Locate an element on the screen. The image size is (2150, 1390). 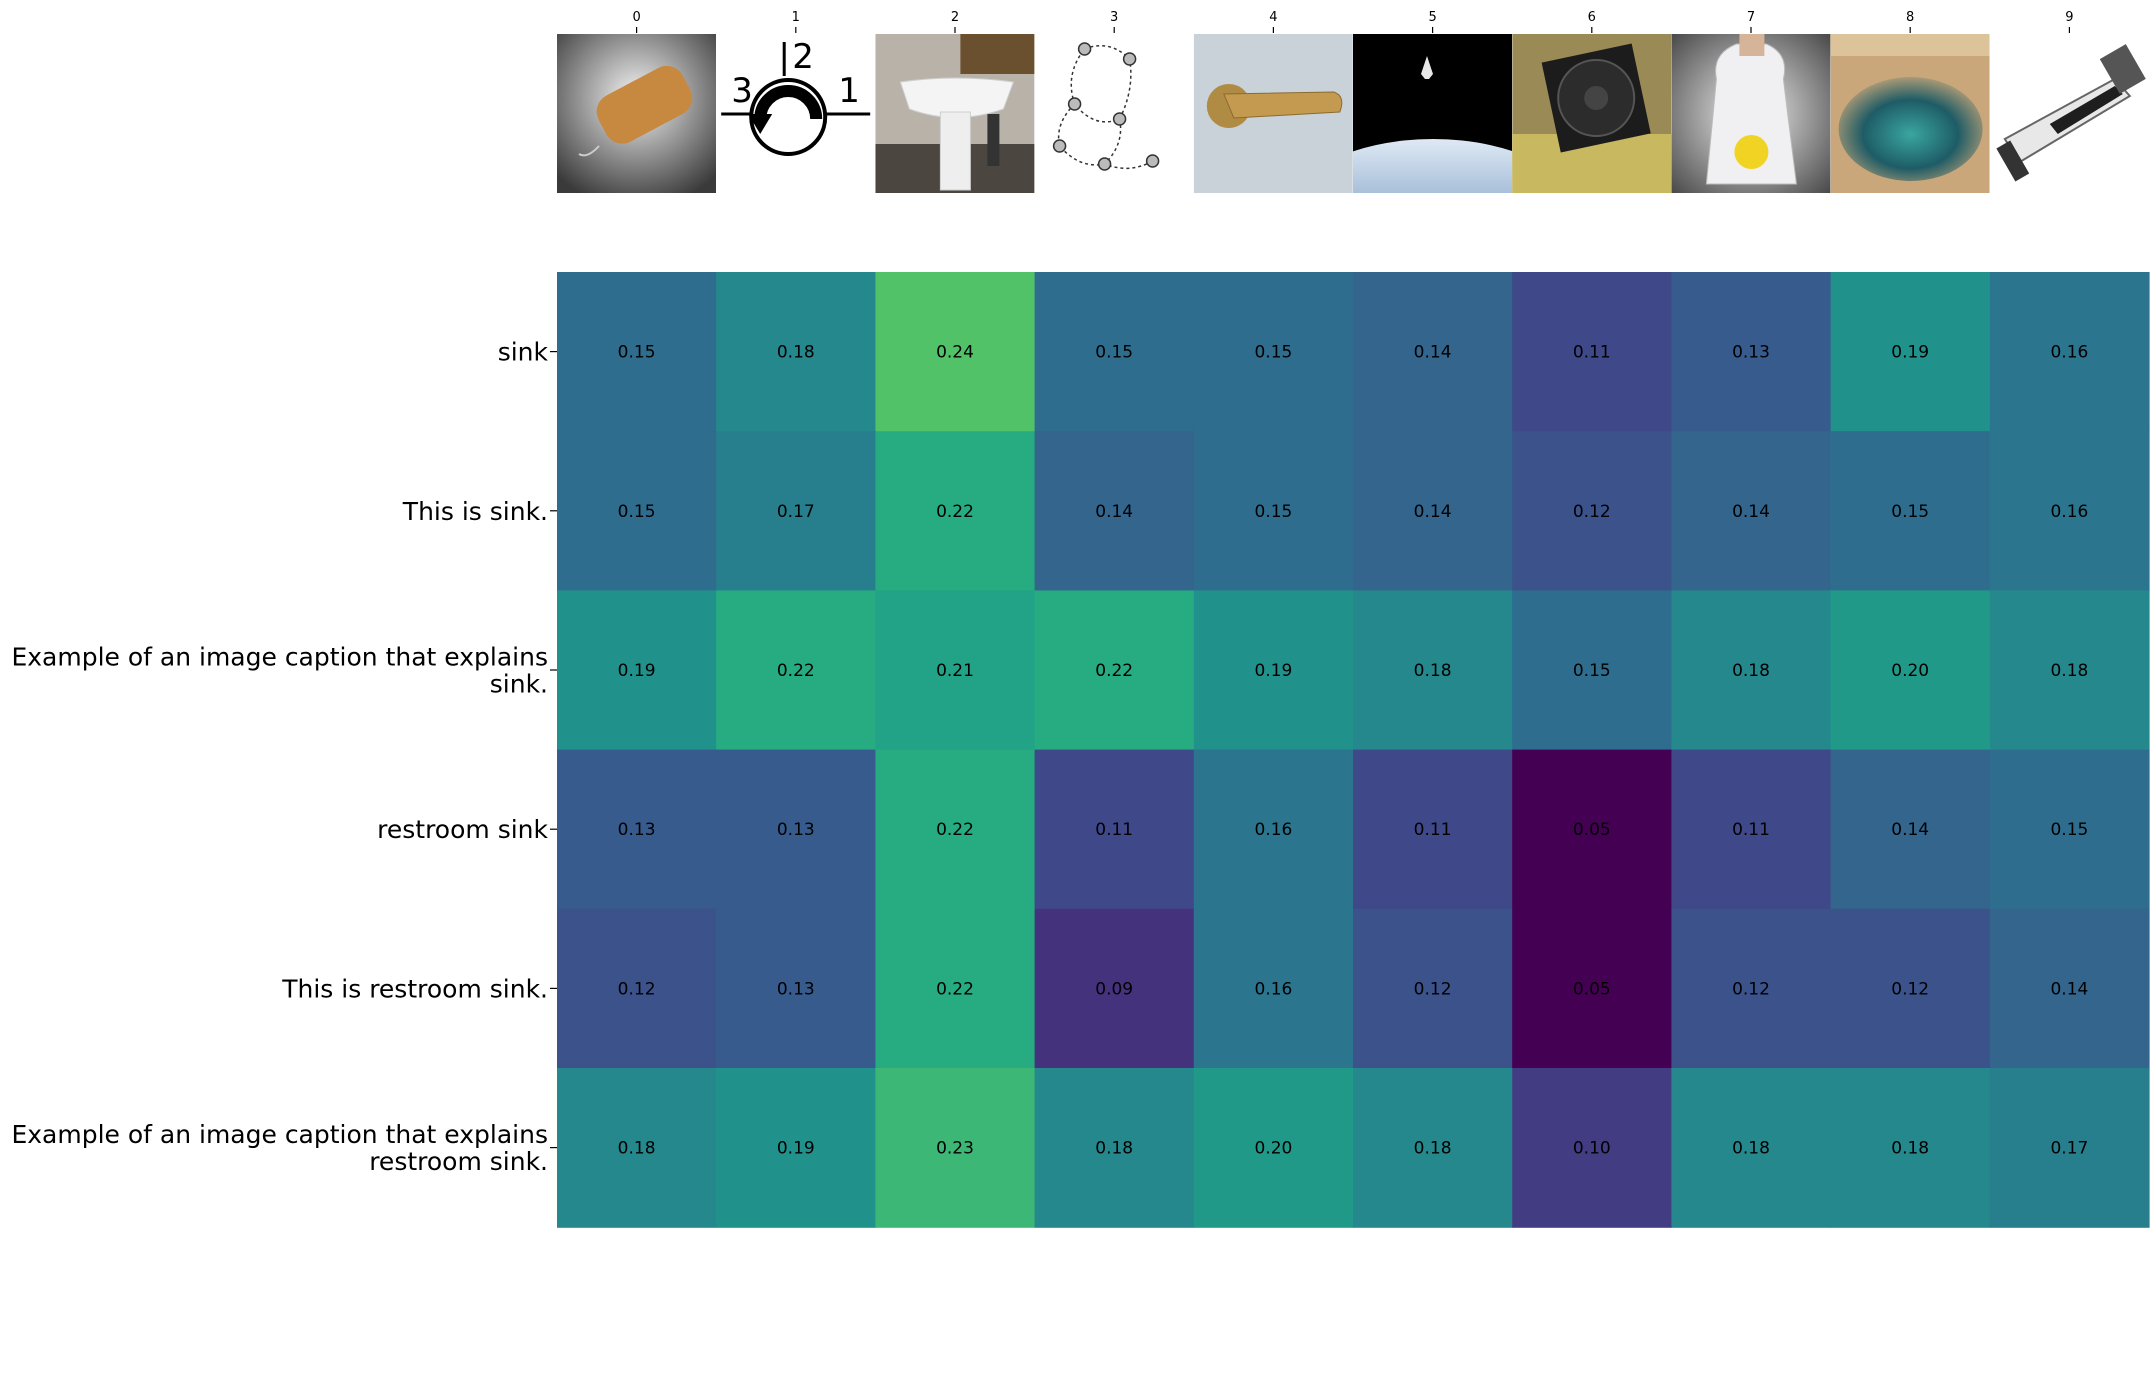
cell-value-label: 0.17 is located at coordinates (2069, 1149).